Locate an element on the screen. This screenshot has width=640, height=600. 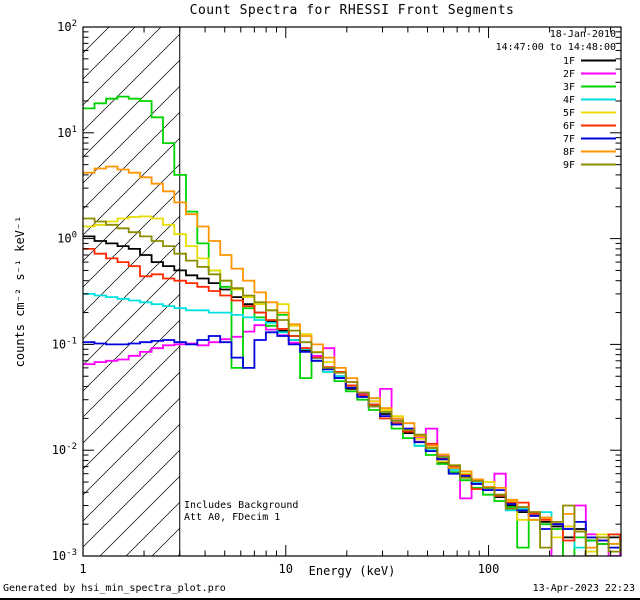
y-tick-label: 10-1 is located at coordinates (64, 343).